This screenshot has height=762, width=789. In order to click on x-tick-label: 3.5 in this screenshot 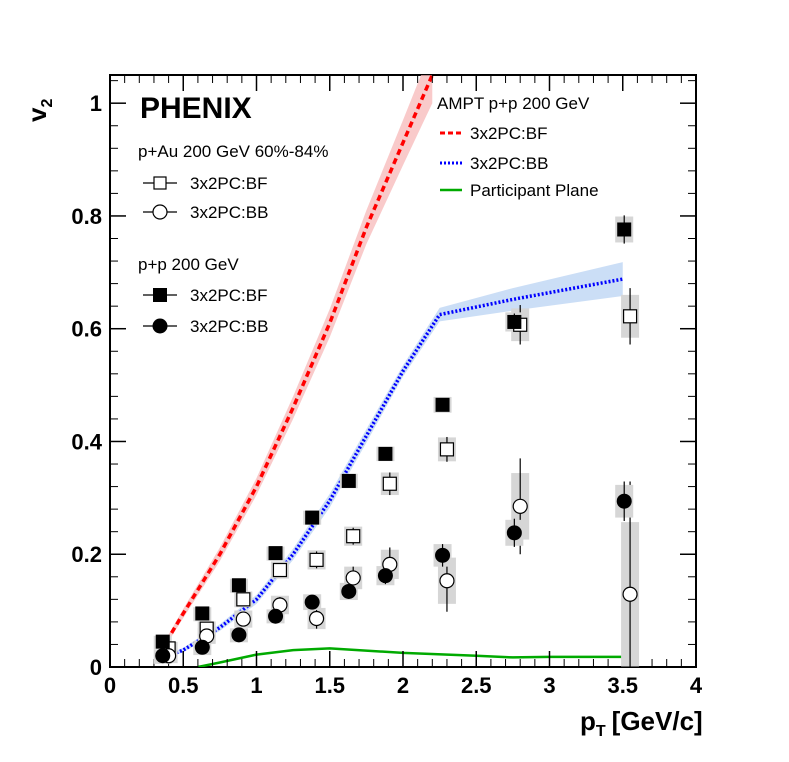, I will do `click(622, 685)`.